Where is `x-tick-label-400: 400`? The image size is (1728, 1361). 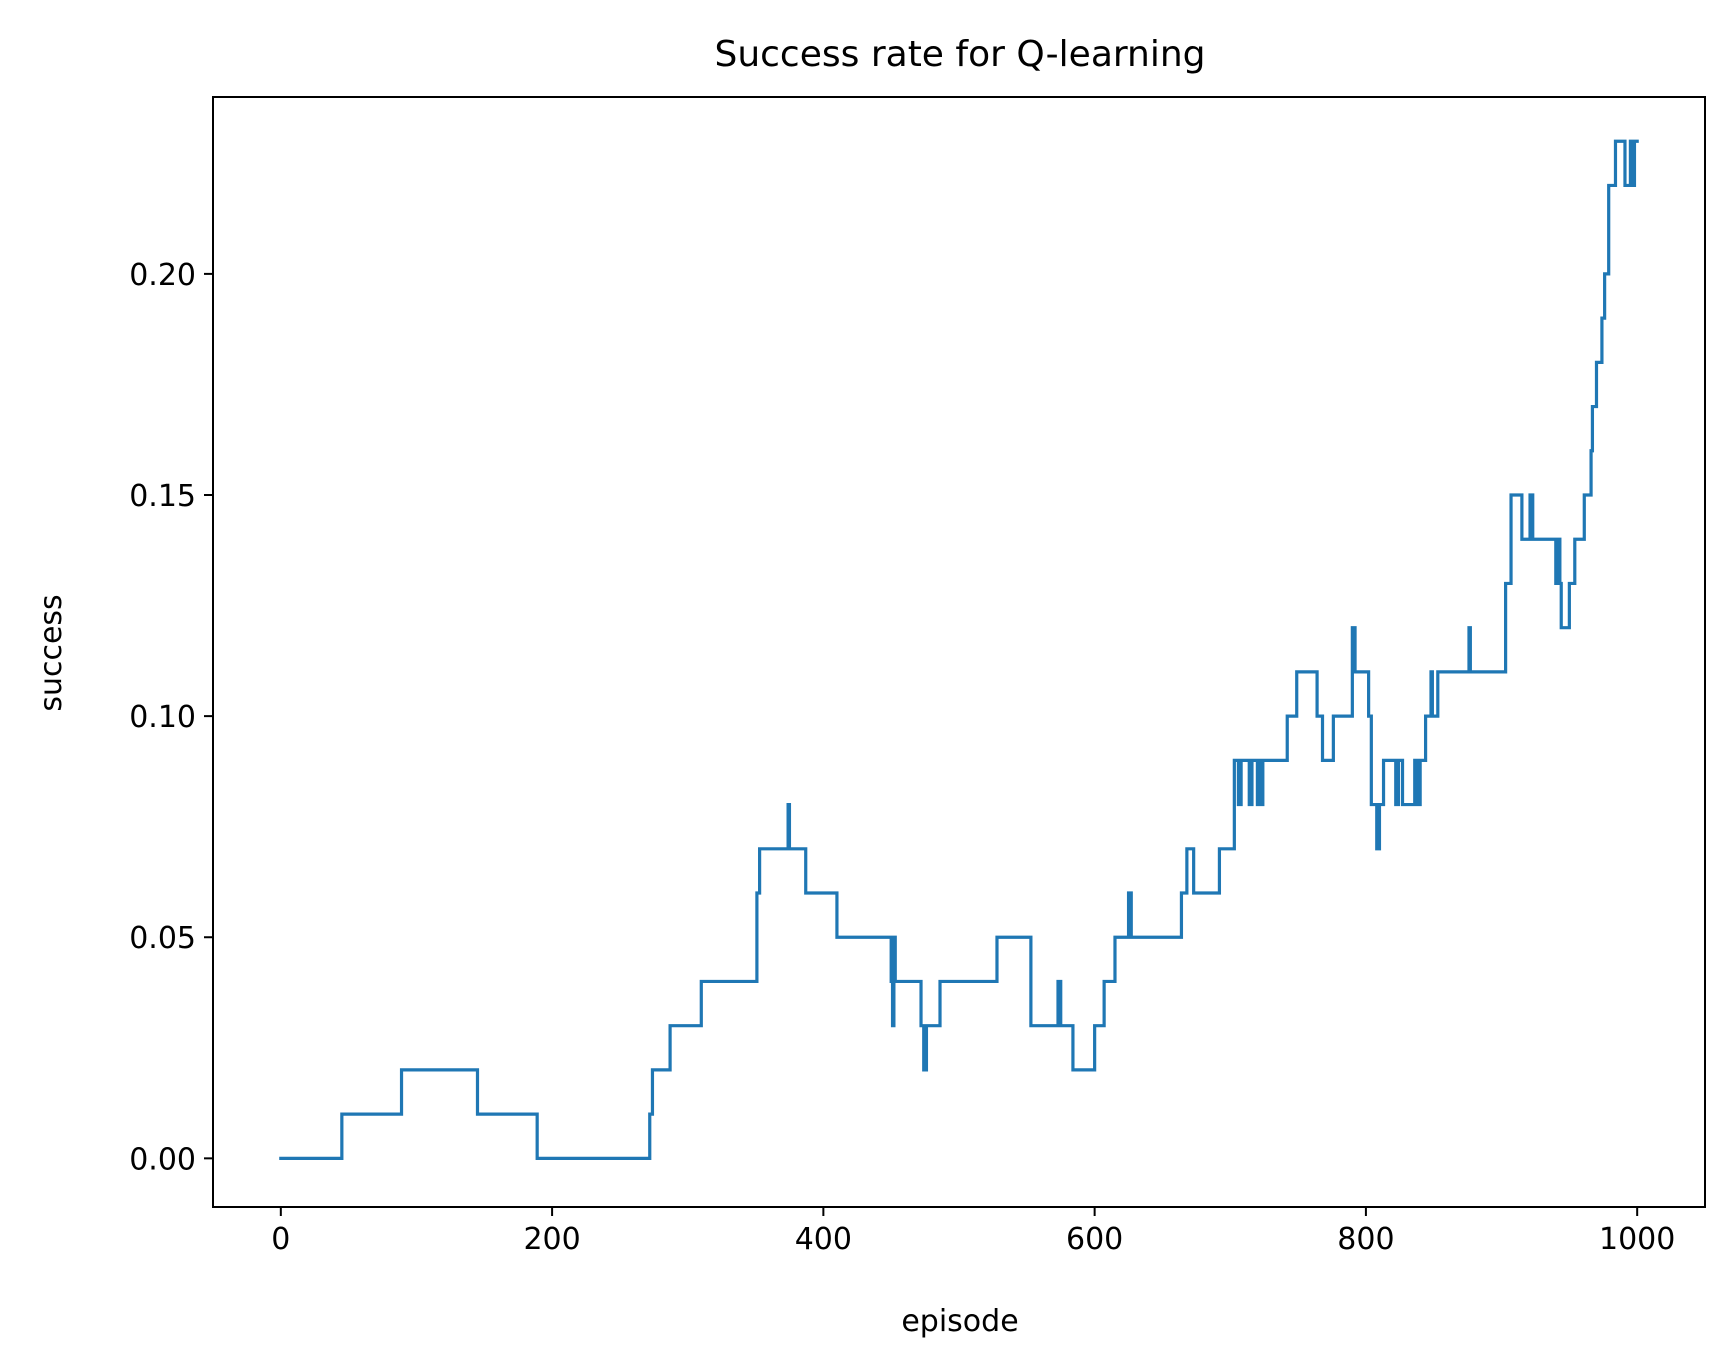 x-tick-label-400: 400 is located at coordinates (823, 1239).